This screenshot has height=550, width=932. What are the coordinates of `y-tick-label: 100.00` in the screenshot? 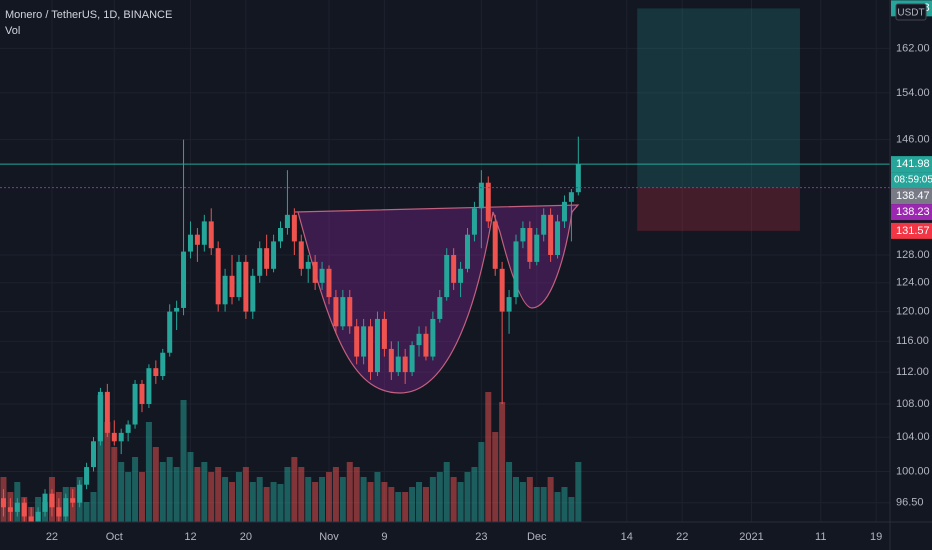 It's located at (913, 471).